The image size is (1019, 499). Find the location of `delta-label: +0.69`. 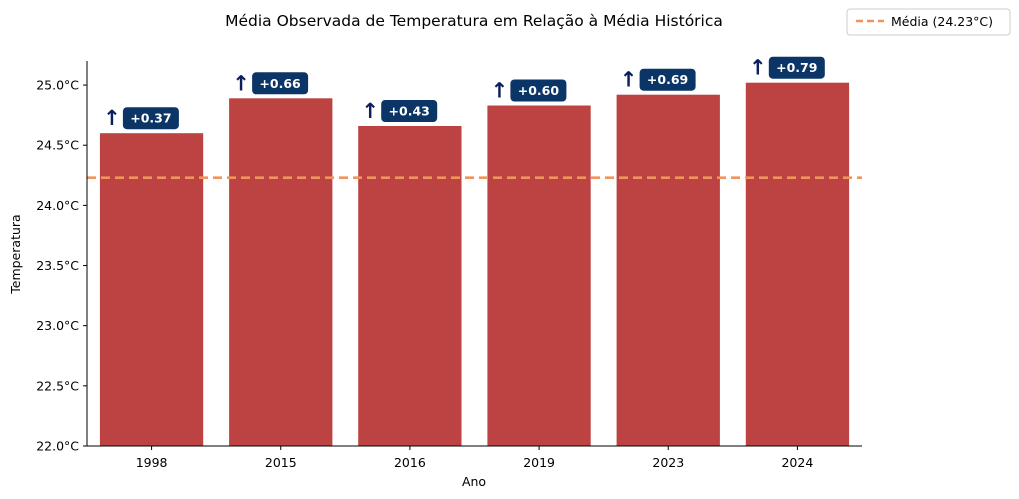

delta-label: +0.69 is located at coordinates (667, 79).